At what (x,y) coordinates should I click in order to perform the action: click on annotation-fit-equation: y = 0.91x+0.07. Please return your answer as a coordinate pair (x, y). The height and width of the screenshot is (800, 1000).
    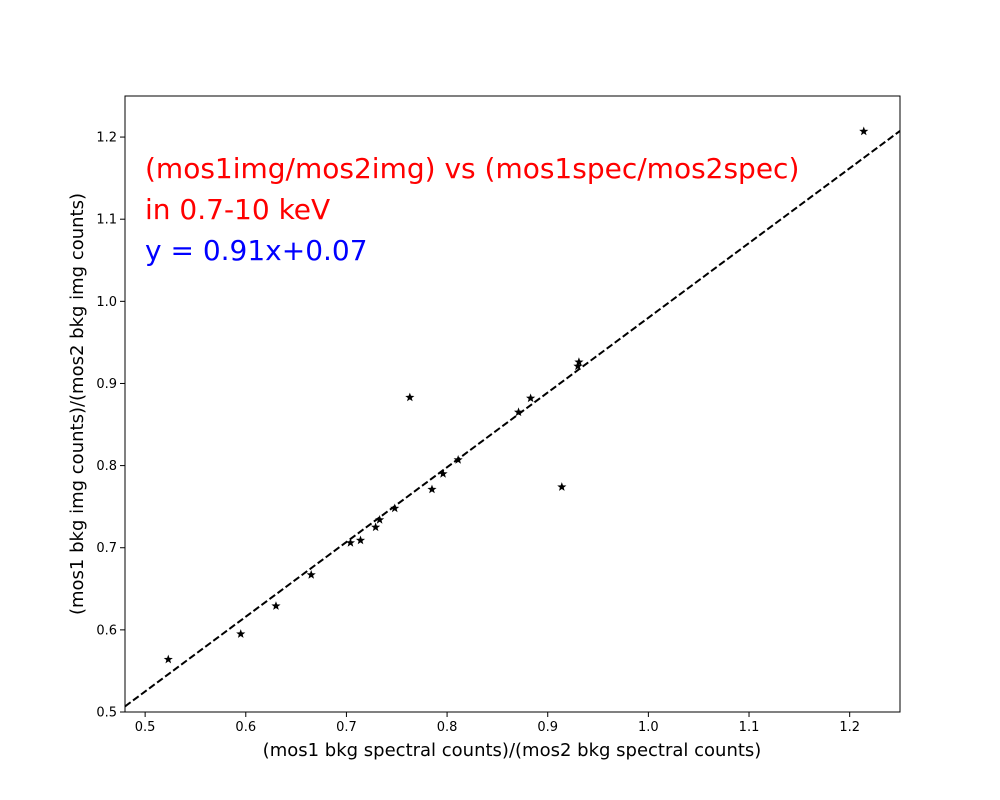
    Looking at the image, I should click on (256, 250).